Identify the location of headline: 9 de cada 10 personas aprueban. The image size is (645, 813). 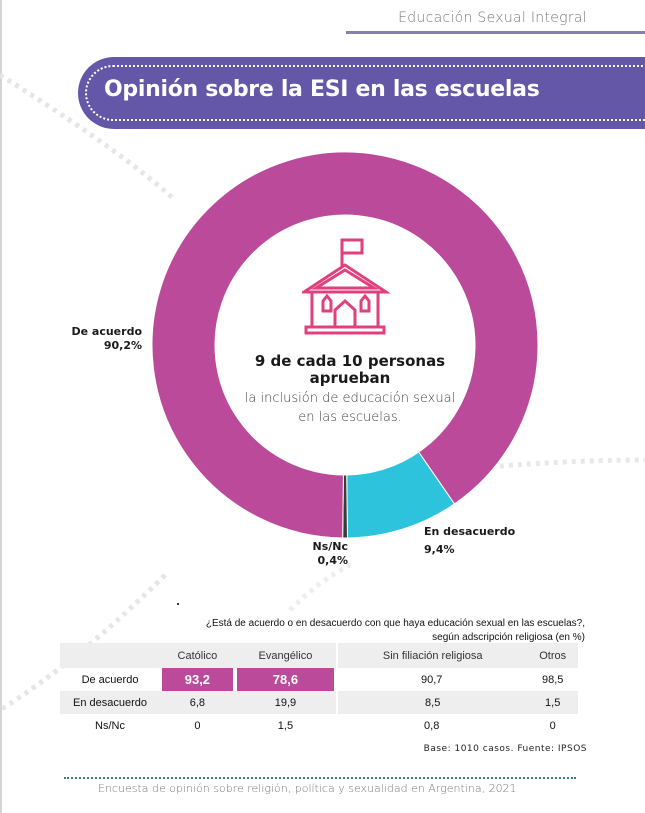
(350, 369).